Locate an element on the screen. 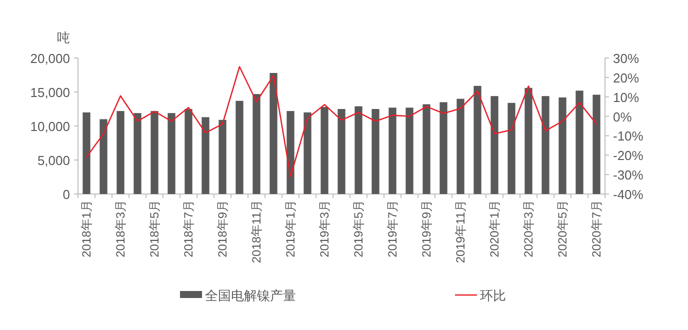 The width and height of the screenshot is (688, 330). x-tick-label: 2018年11月 is located at coordinates (257, 232).